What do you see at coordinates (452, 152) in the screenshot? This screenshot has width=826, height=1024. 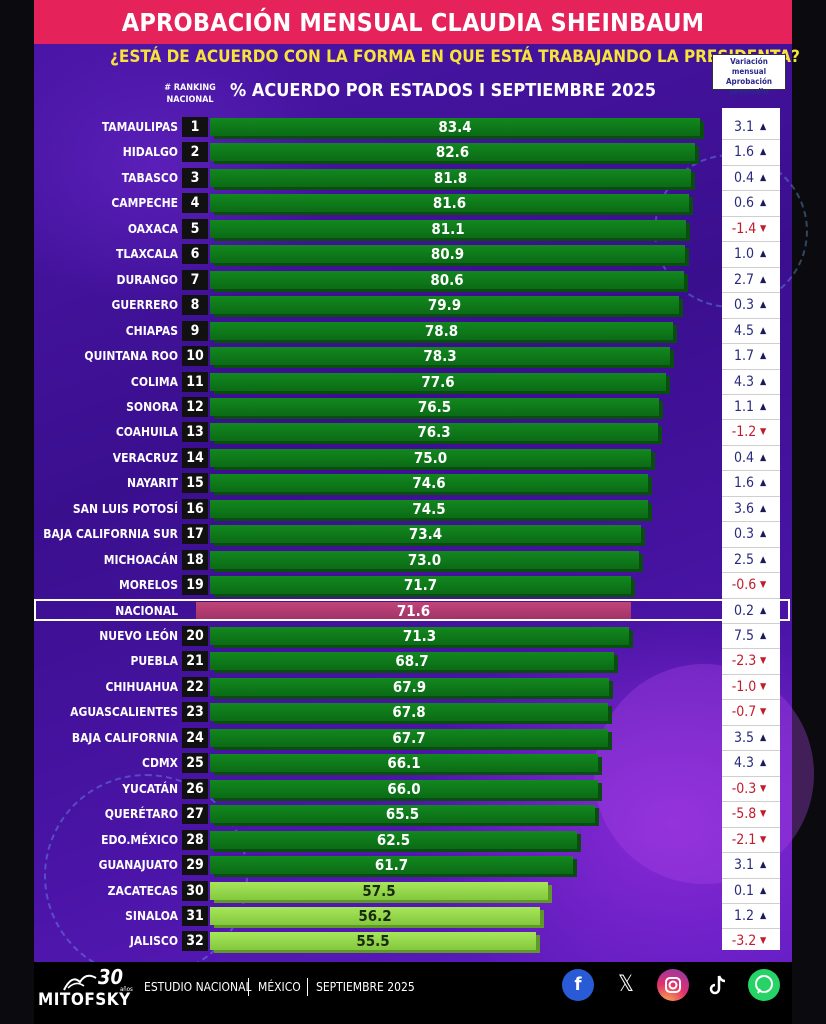 I see `bar-value-label: 82.6` at bounding box center [452, 152].